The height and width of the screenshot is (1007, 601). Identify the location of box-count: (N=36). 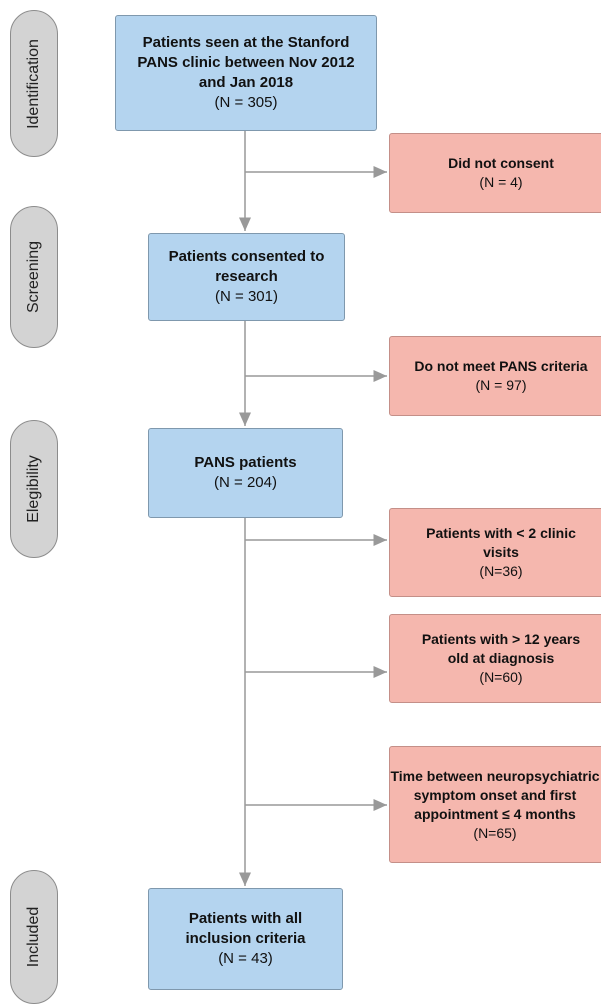
(501, 571).